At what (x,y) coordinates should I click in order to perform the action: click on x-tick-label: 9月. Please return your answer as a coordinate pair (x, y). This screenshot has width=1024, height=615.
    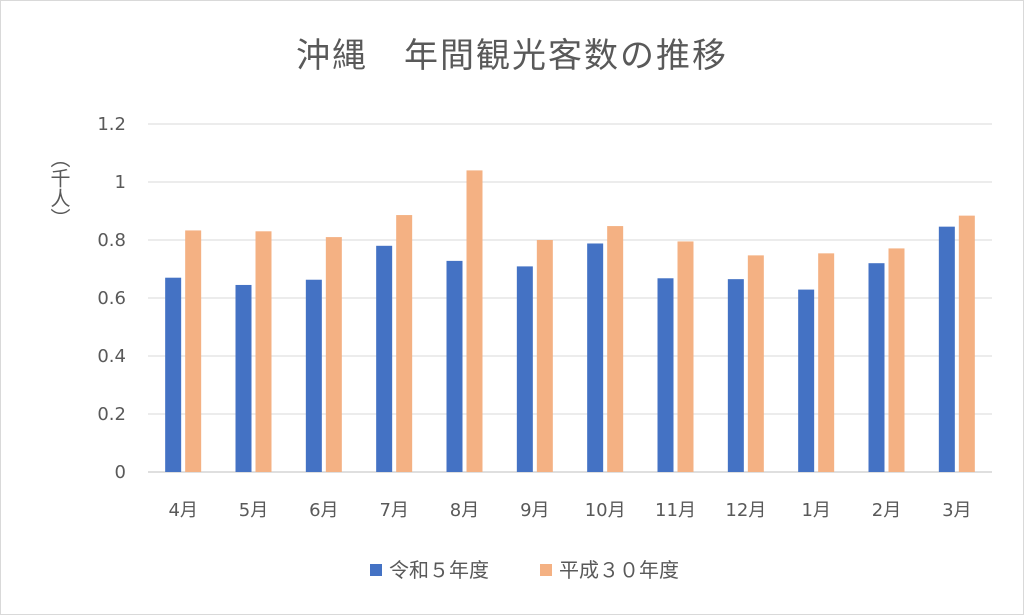
    Looking at the image, I should click on (534, 510).